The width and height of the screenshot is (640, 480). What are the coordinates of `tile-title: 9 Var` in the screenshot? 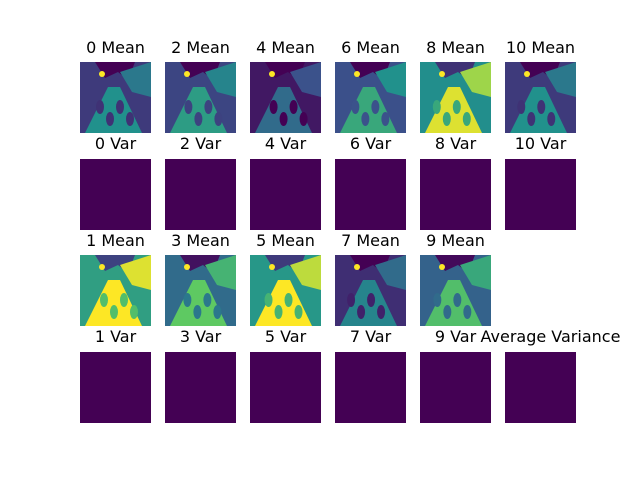 It's located at (455, 336).